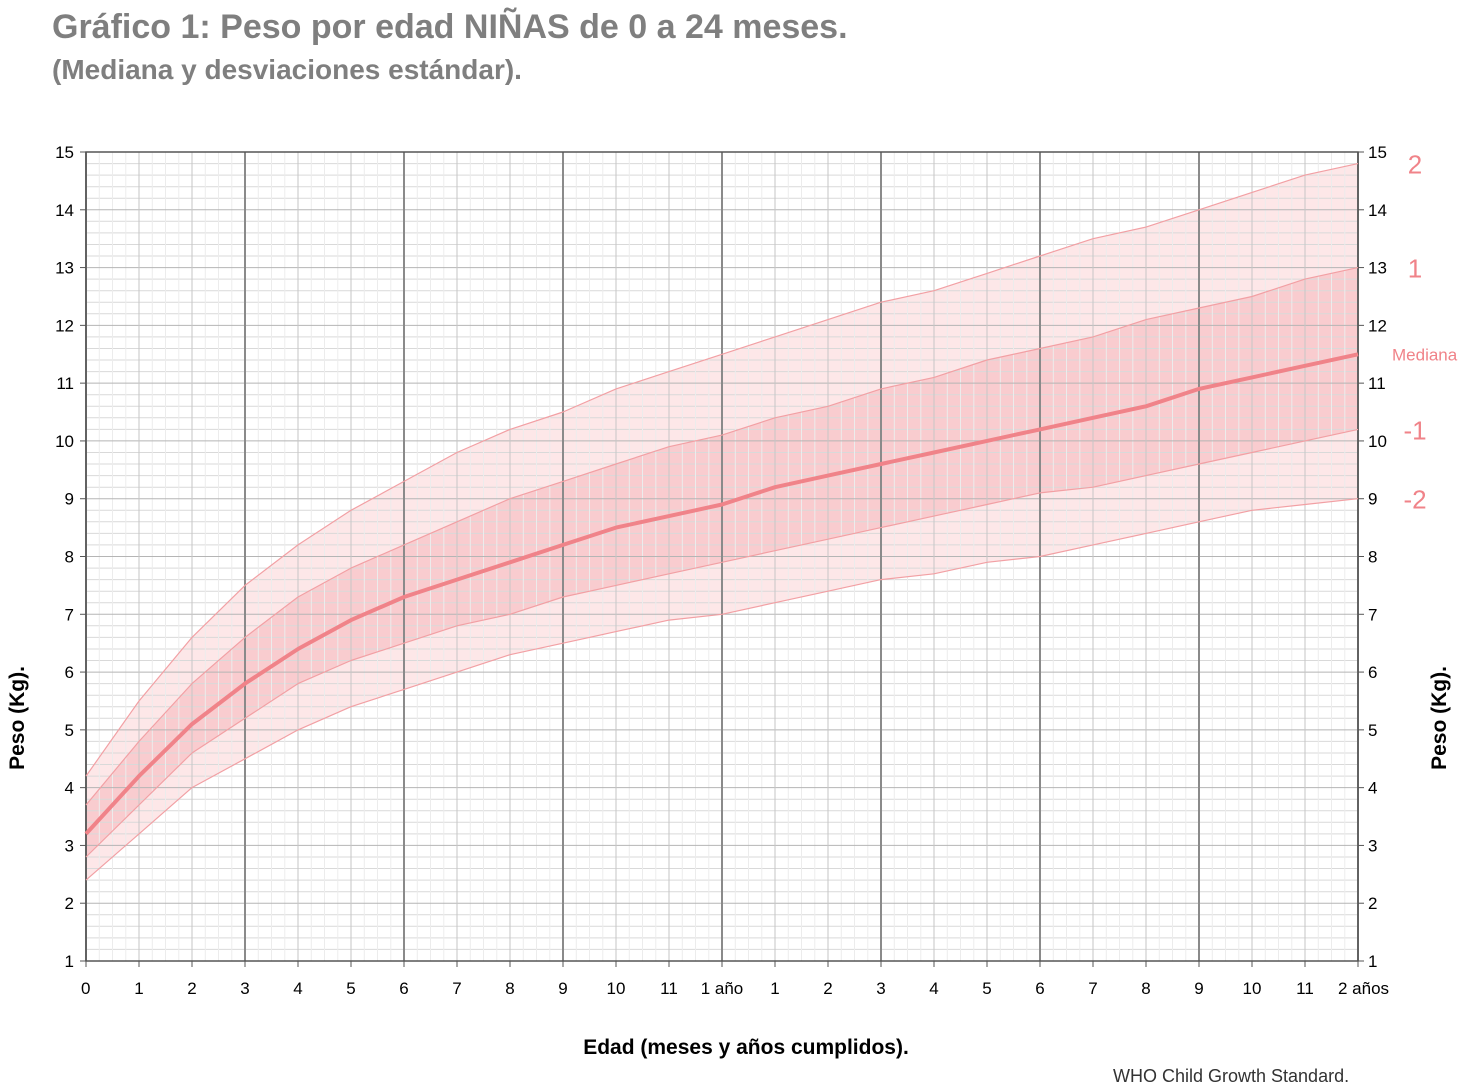  Describe the element at coordinates (1372, 672) in the screenshot. I see `y-tick-label-right: 6` at that location.